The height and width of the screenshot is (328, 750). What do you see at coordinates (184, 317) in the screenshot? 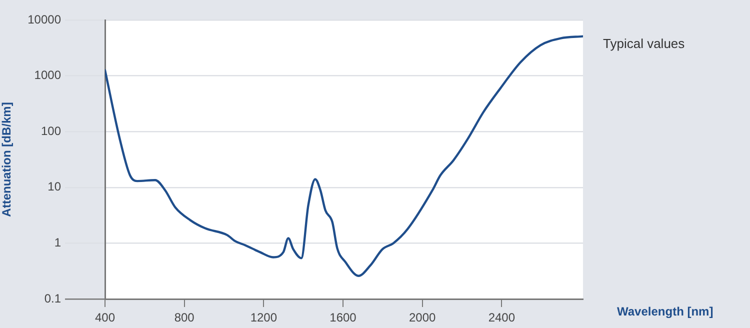
I see `x-tick-label: 800` at bounding box center [184, 317].